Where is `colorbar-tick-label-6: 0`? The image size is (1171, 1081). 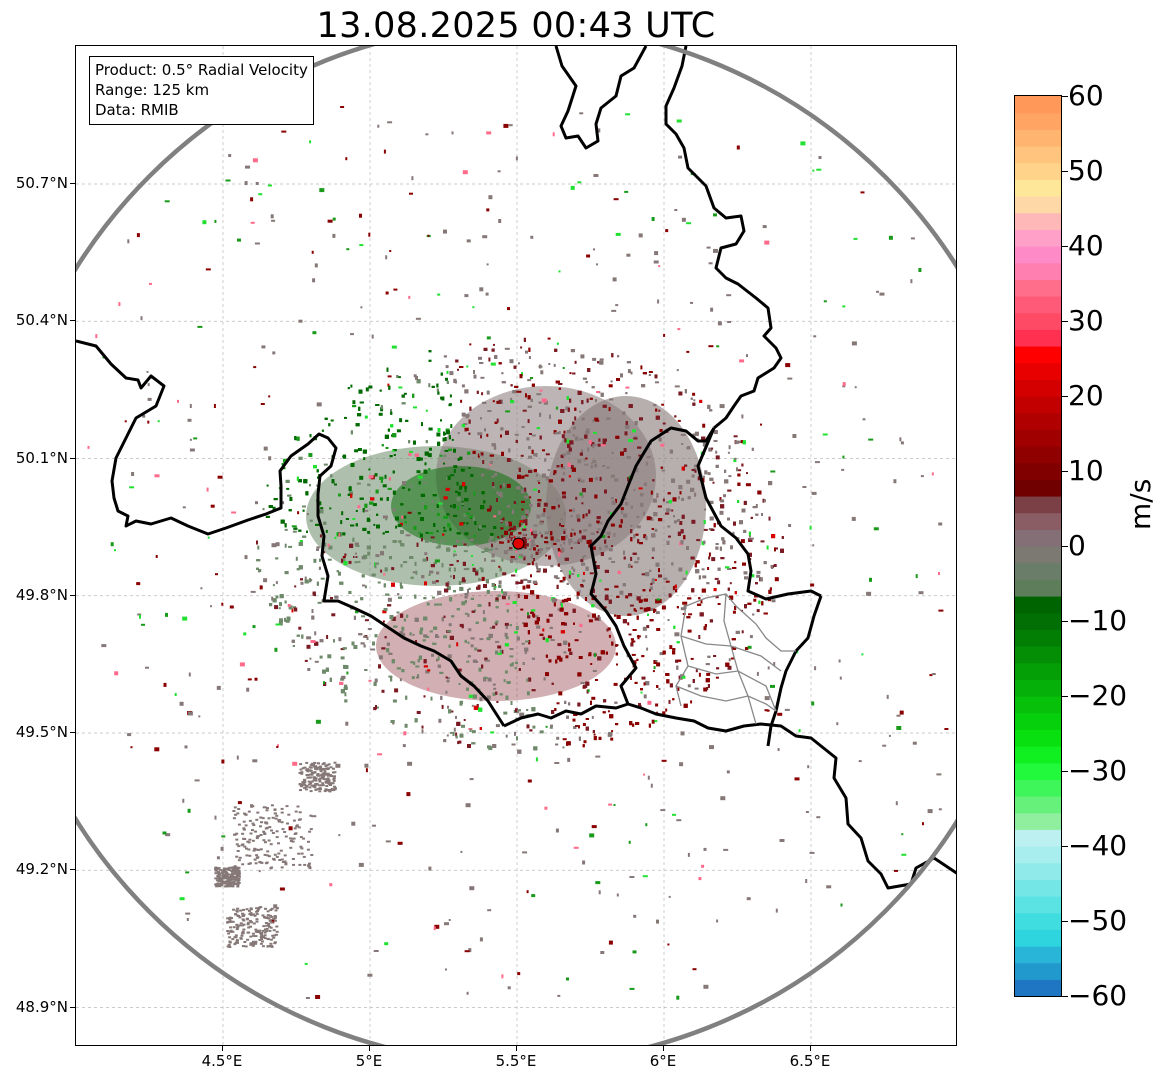
colorbar-tick-label-6: 0 is located at coordinates (1077, 545).